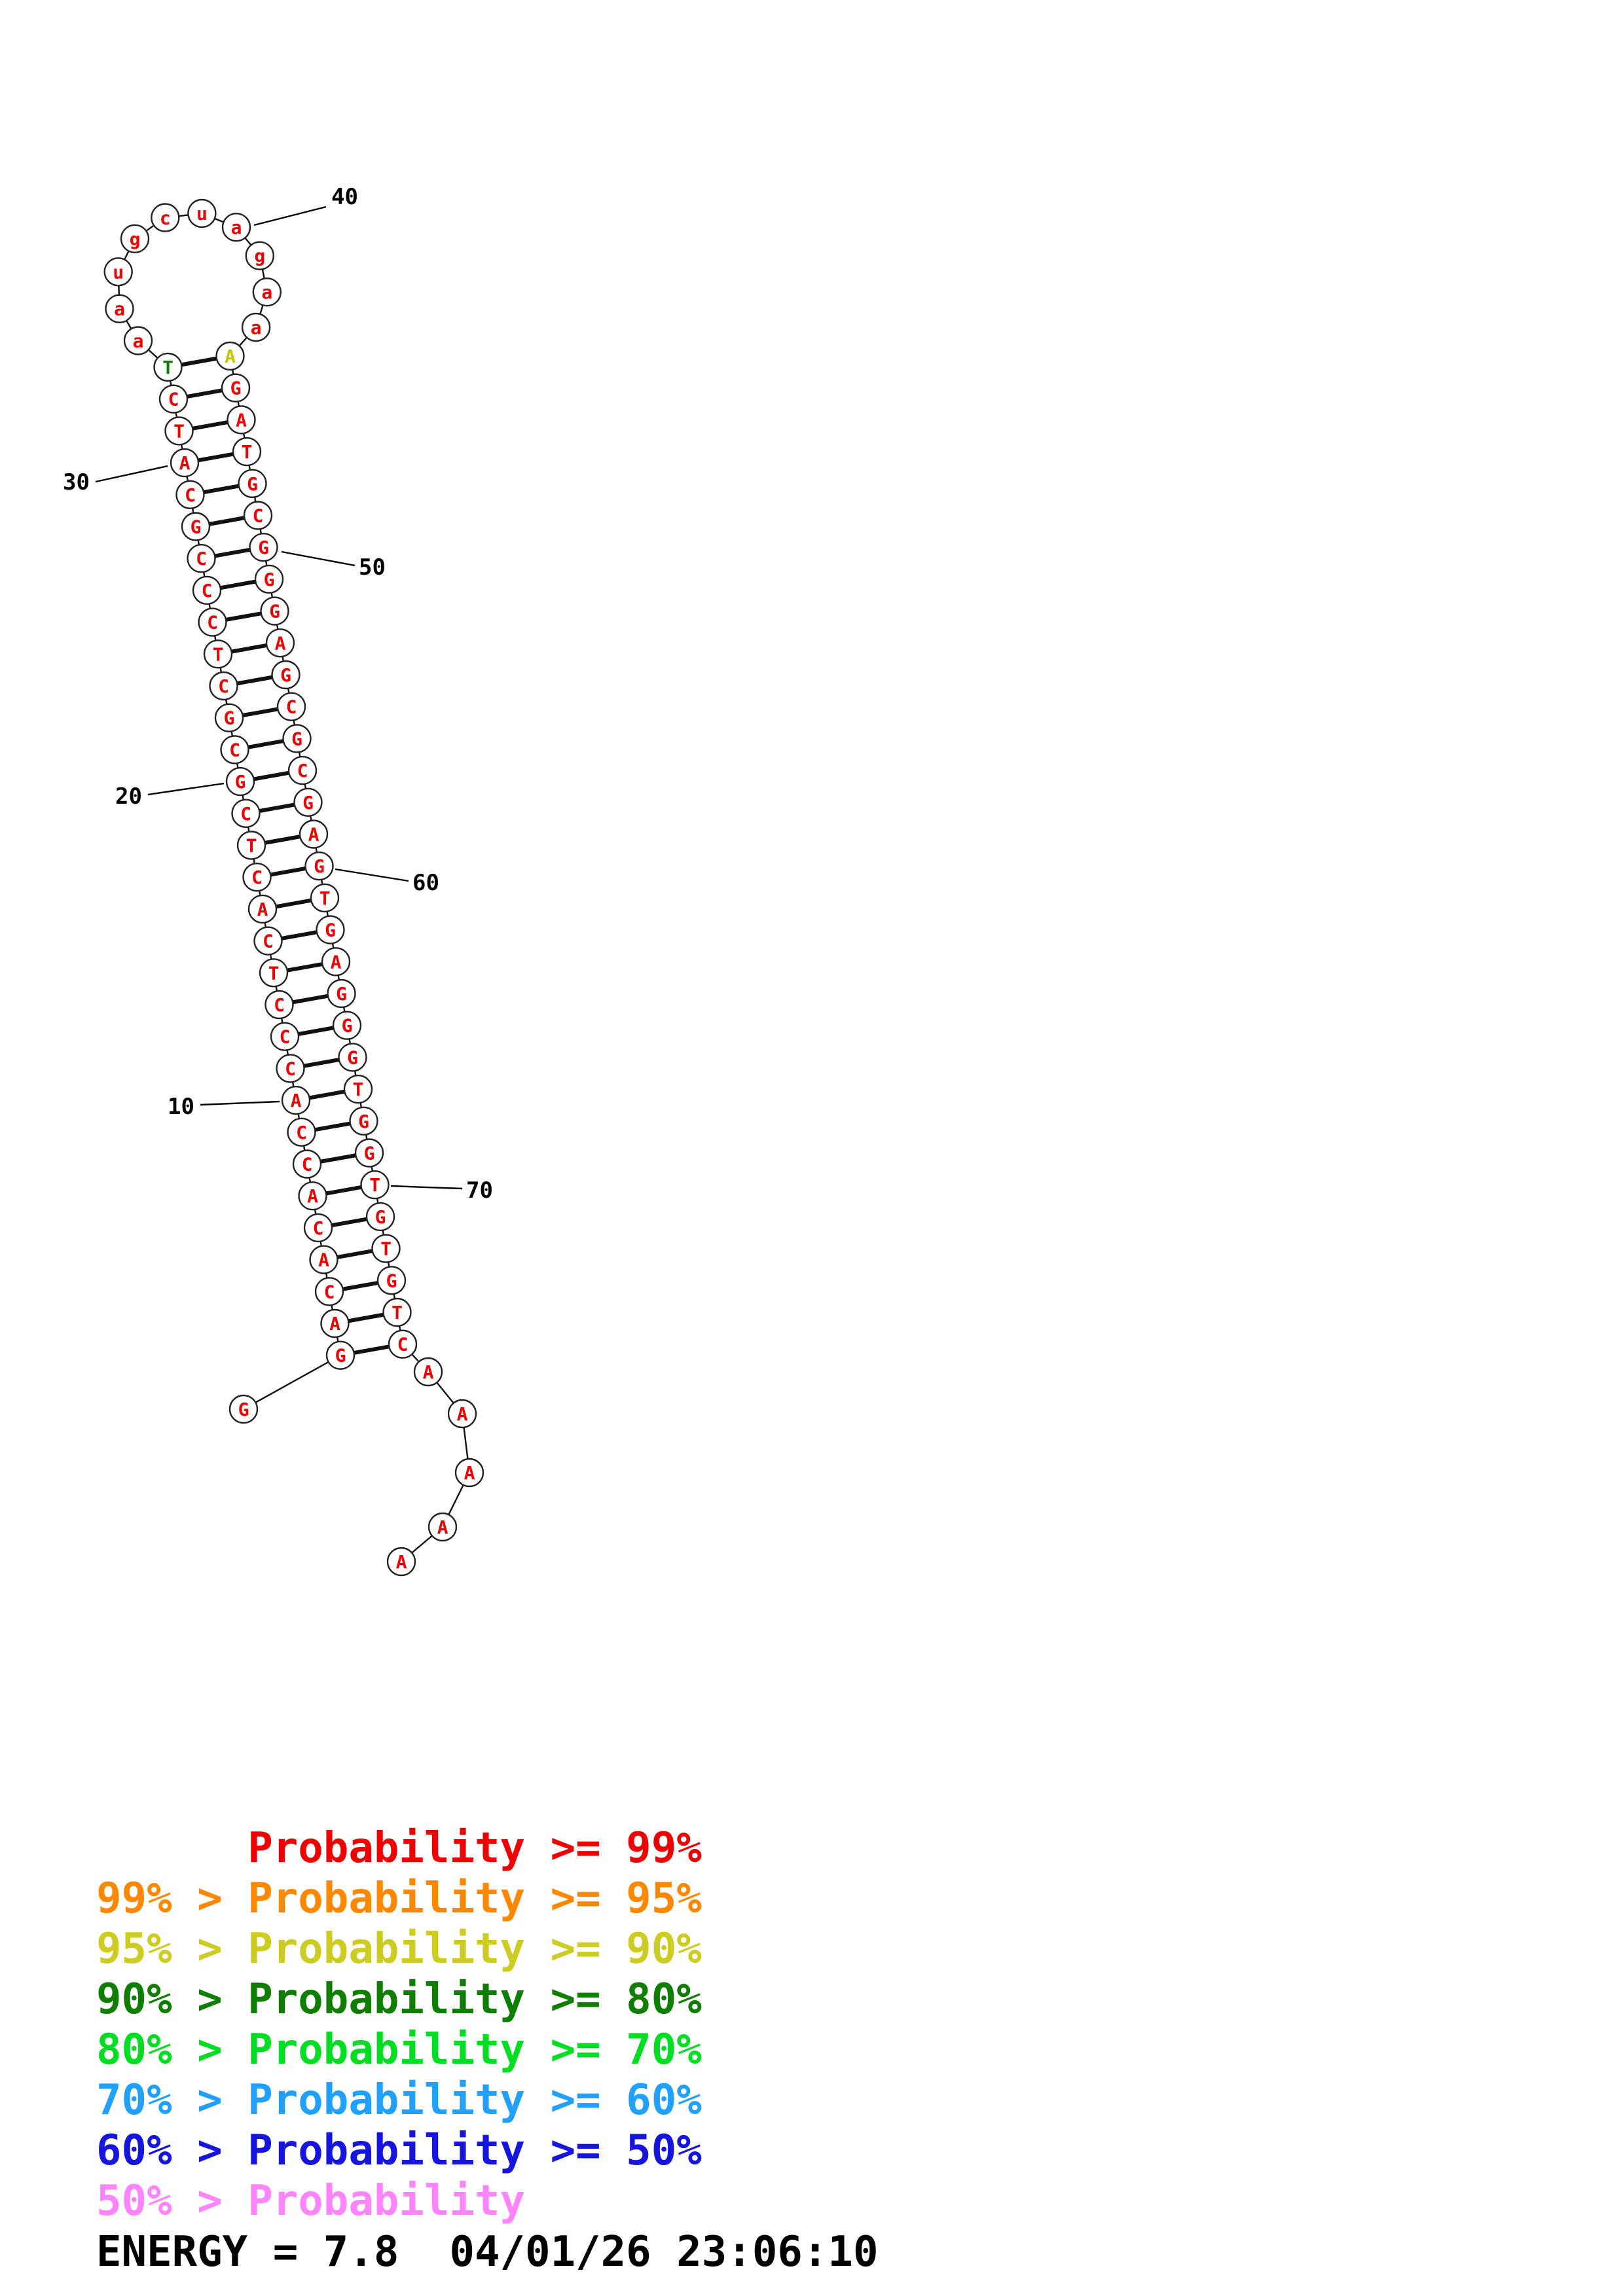 This screenshot has height=2296, width=1623. I want to click on base-27: C, so click(201, 558).